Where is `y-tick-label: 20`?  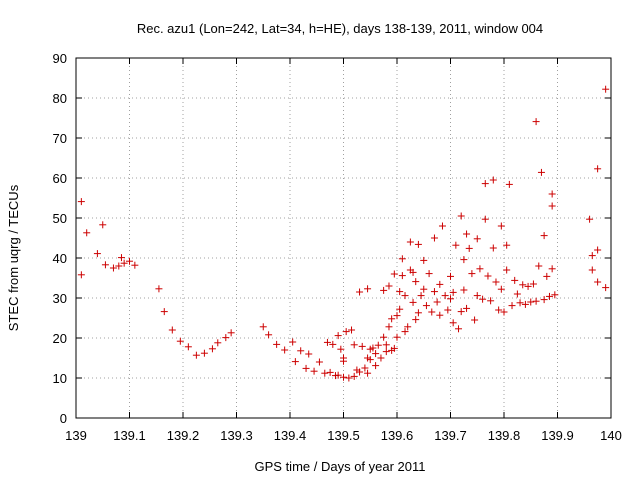 y-tick-label: 20 is located at coordinates (60, 338).